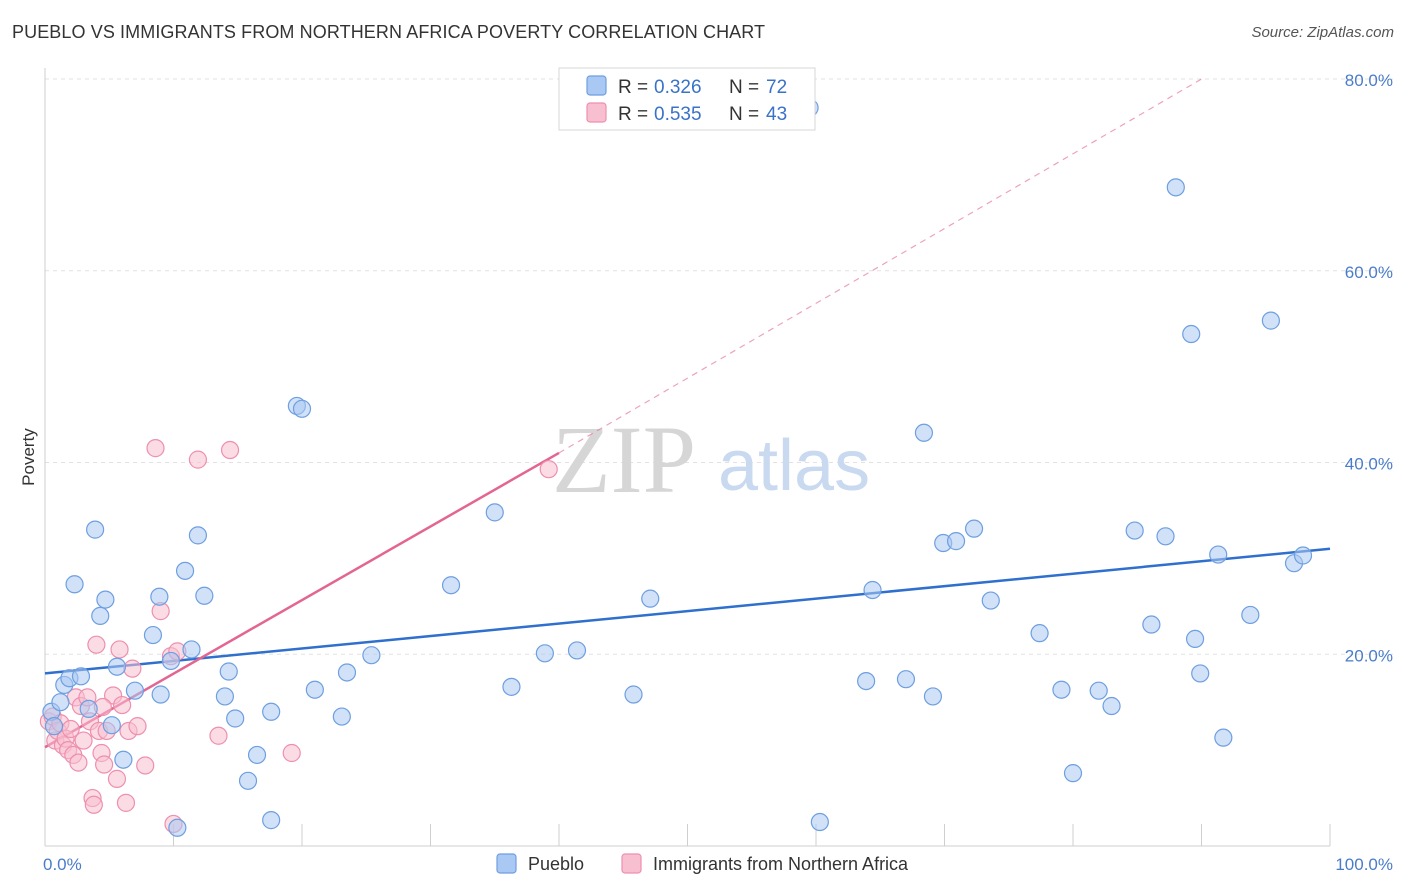  I want to click on legend-r-value-pueblo: 0.326, so click(678, 87).